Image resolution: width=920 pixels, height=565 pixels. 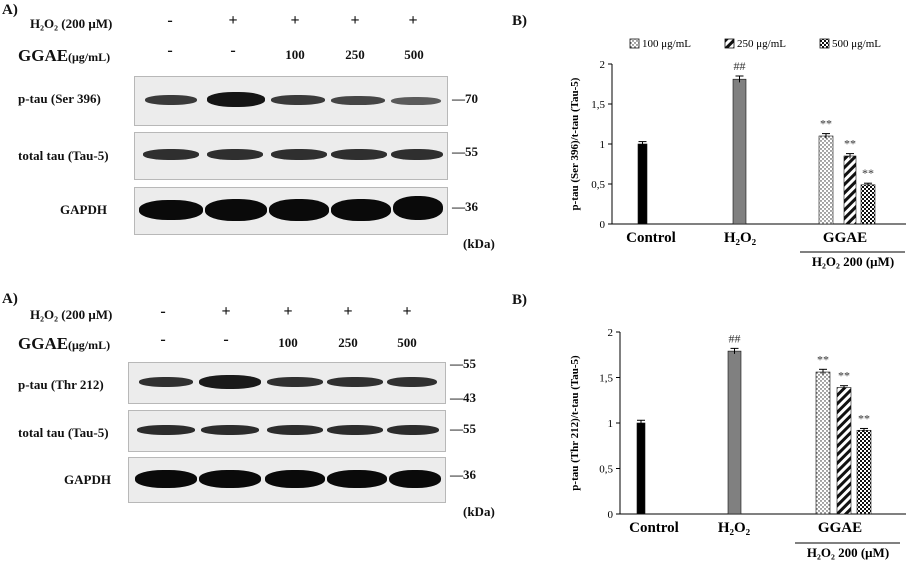 I want to click on bottom-blot-total-tau, so click(x=287, y=431).